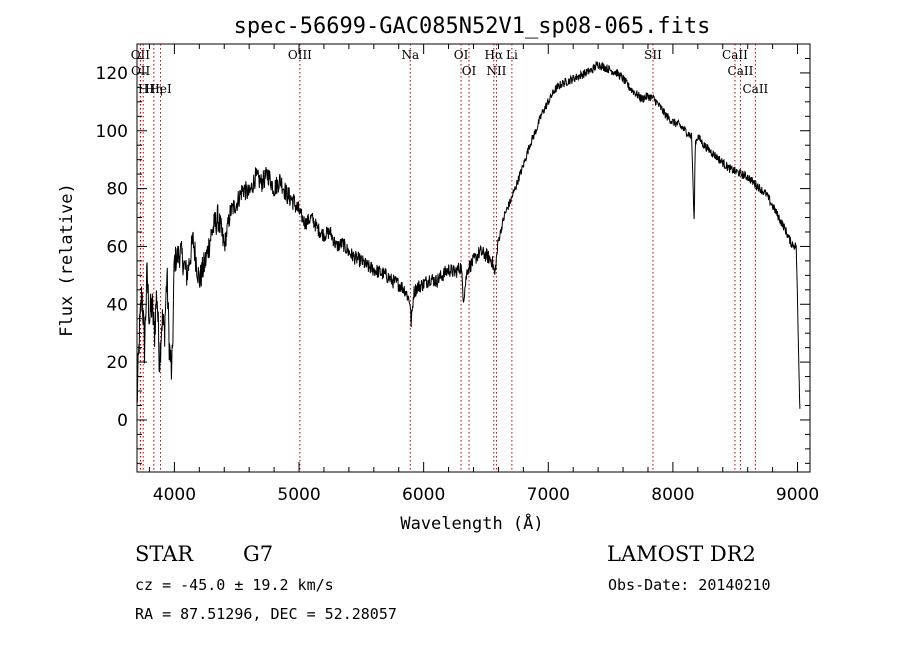  What do you see at coordinates (298, 495) in the screenshot?
I see `x-tick-label-1: 5000` at bounding box center [298, 495].